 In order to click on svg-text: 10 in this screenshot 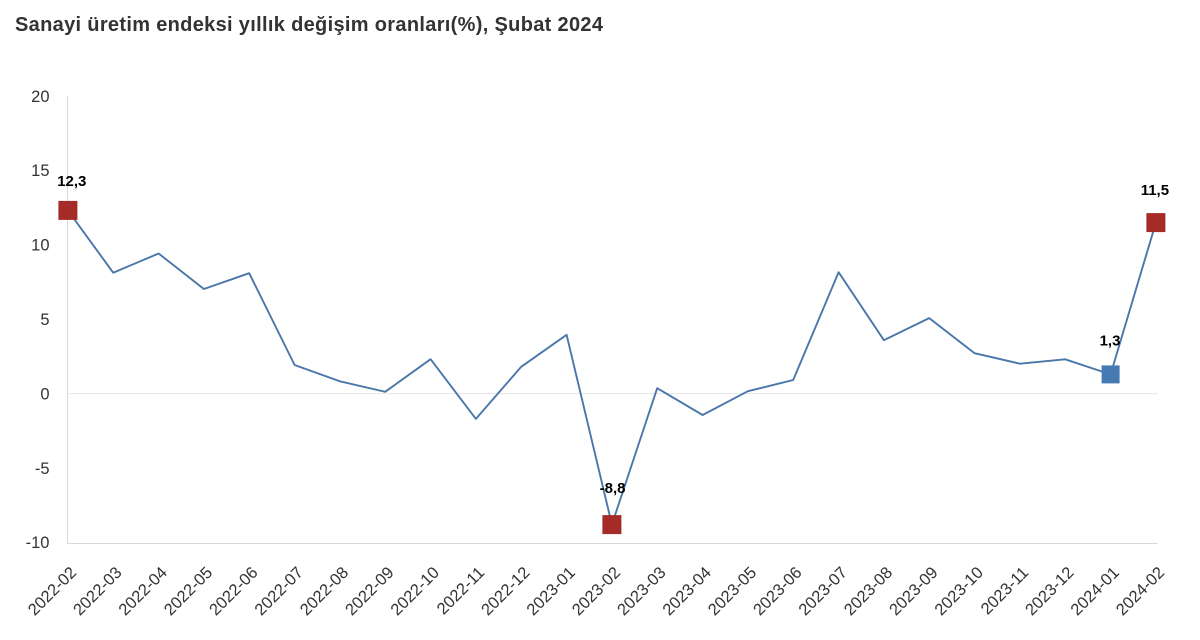, I will do `click(40, 246)`.